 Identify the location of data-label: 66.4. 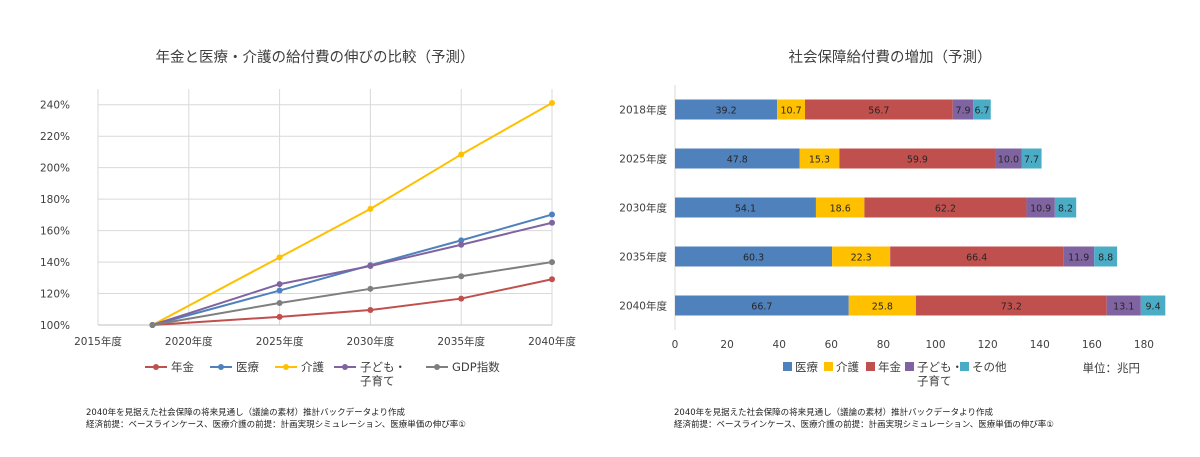
(976, 258).